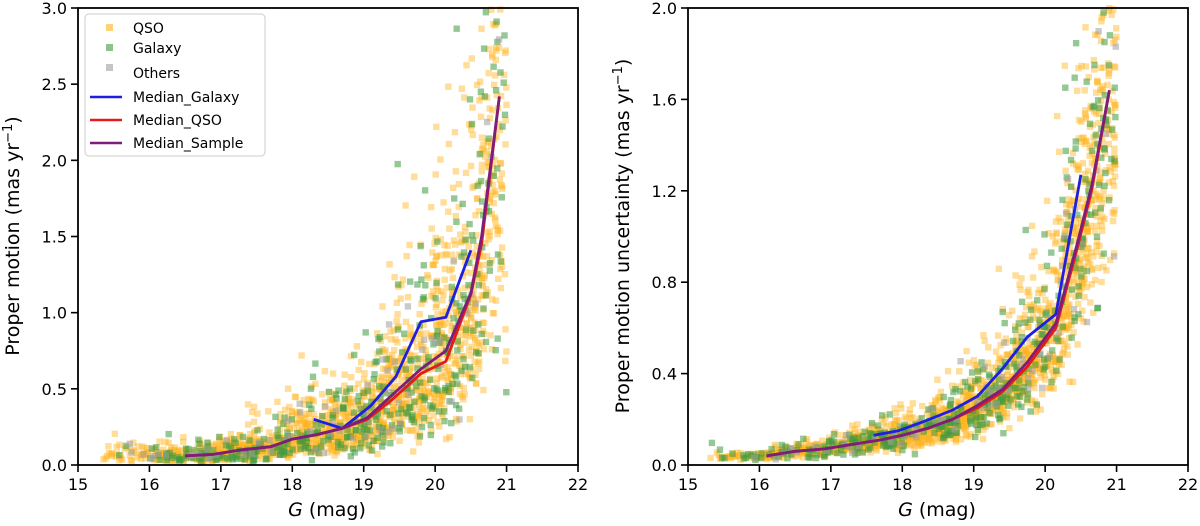 This screenshot has height=526, width=1200. What do you see at coordinates (664, 191) in the screenshot?
I see `y-tick-label: 1.2` at bounding box center [664, 191].